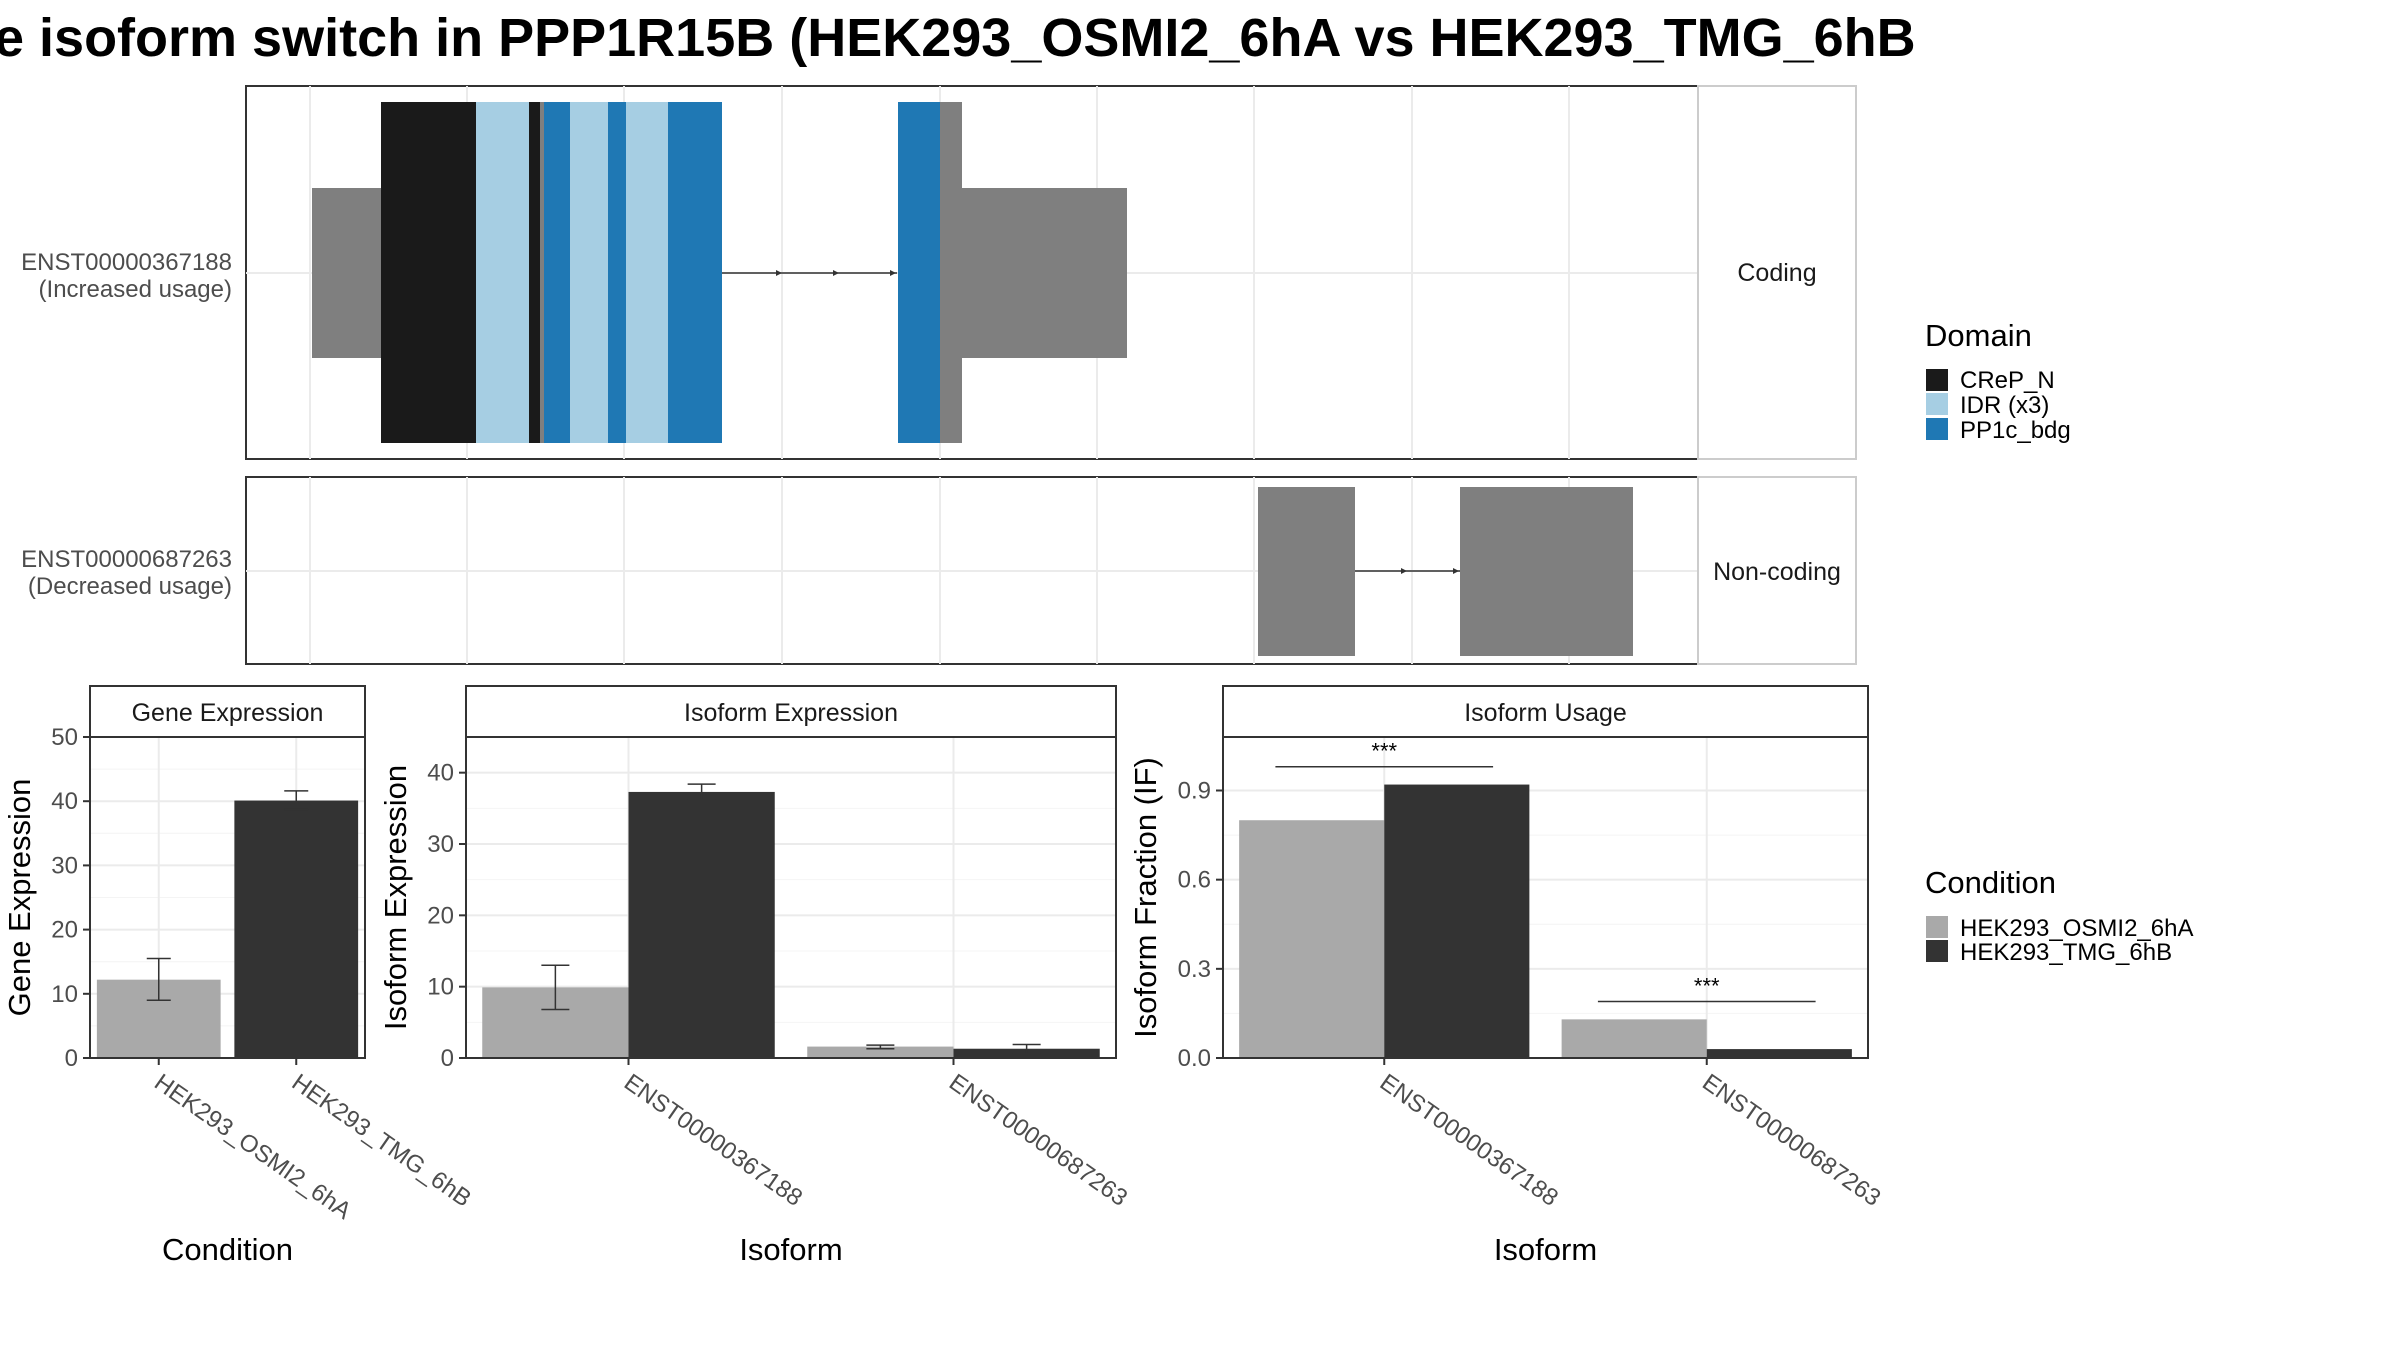  I want to click on legend-label-cond-a: HEK293_OSMI2_6hA, so click(2076, 928).